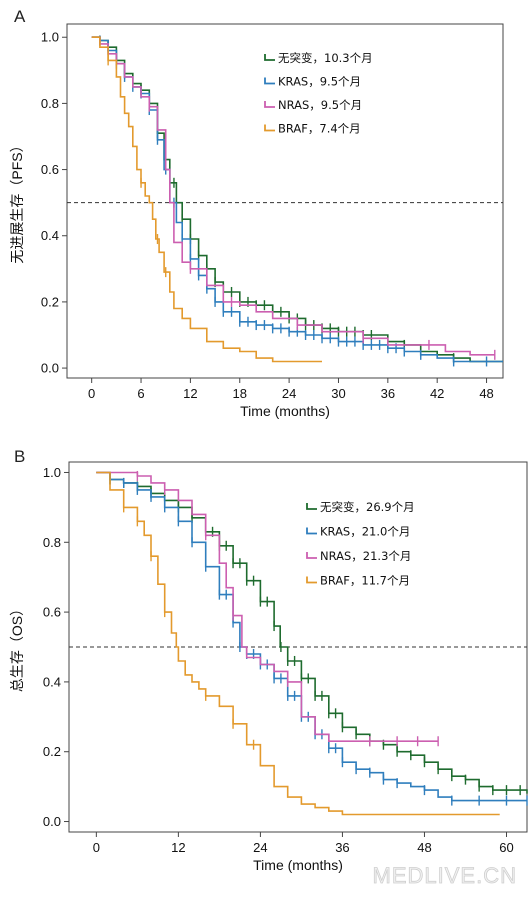  What do you see at coordinates (20, 16) in the screenshot?
I see `panel-label: A` at bounding box center [20, 16].